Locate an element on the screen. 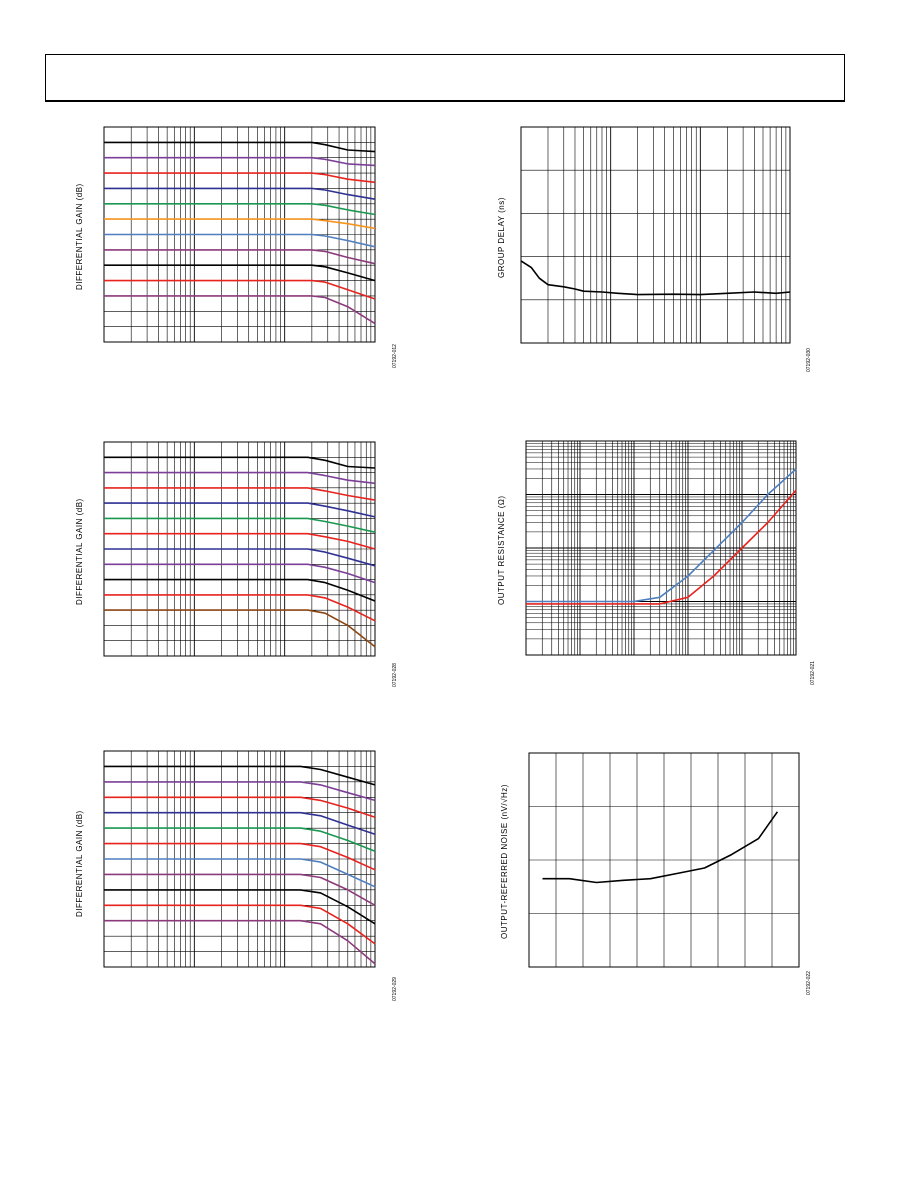 This screenshot has height=1188, width=918. chart-panel-group-delay: GROUP DELAY (ns) 07192-030 is located at coordinates (660, 248).